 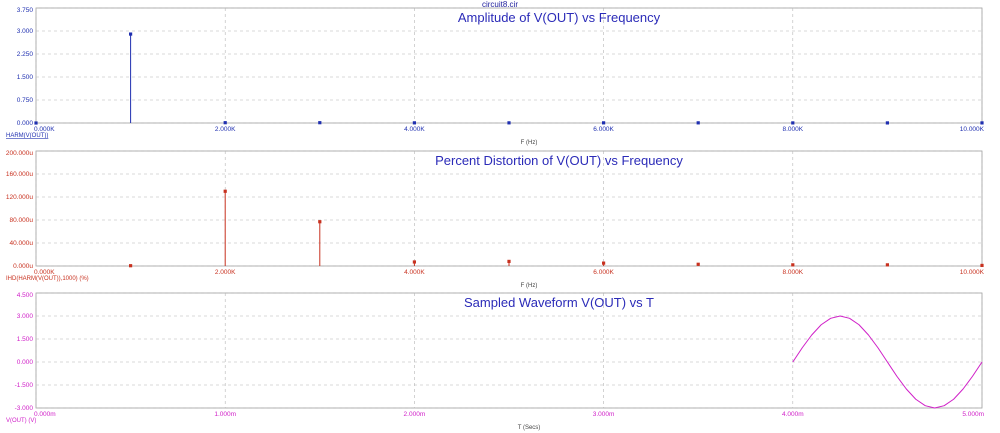 What do you see at coordinates (45, 414) in the screenshot?
I see `x-tick-label: 0.000m` at bounding box center [45, 414].